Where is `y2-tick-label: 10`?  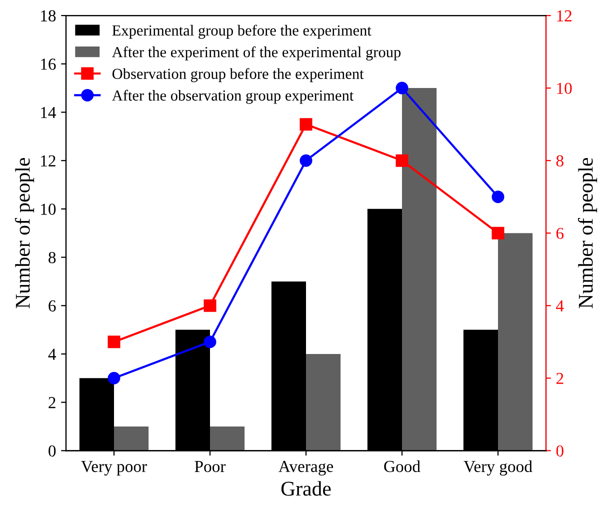
y2-tick-label: 10 is located at coordinates (564, 88).